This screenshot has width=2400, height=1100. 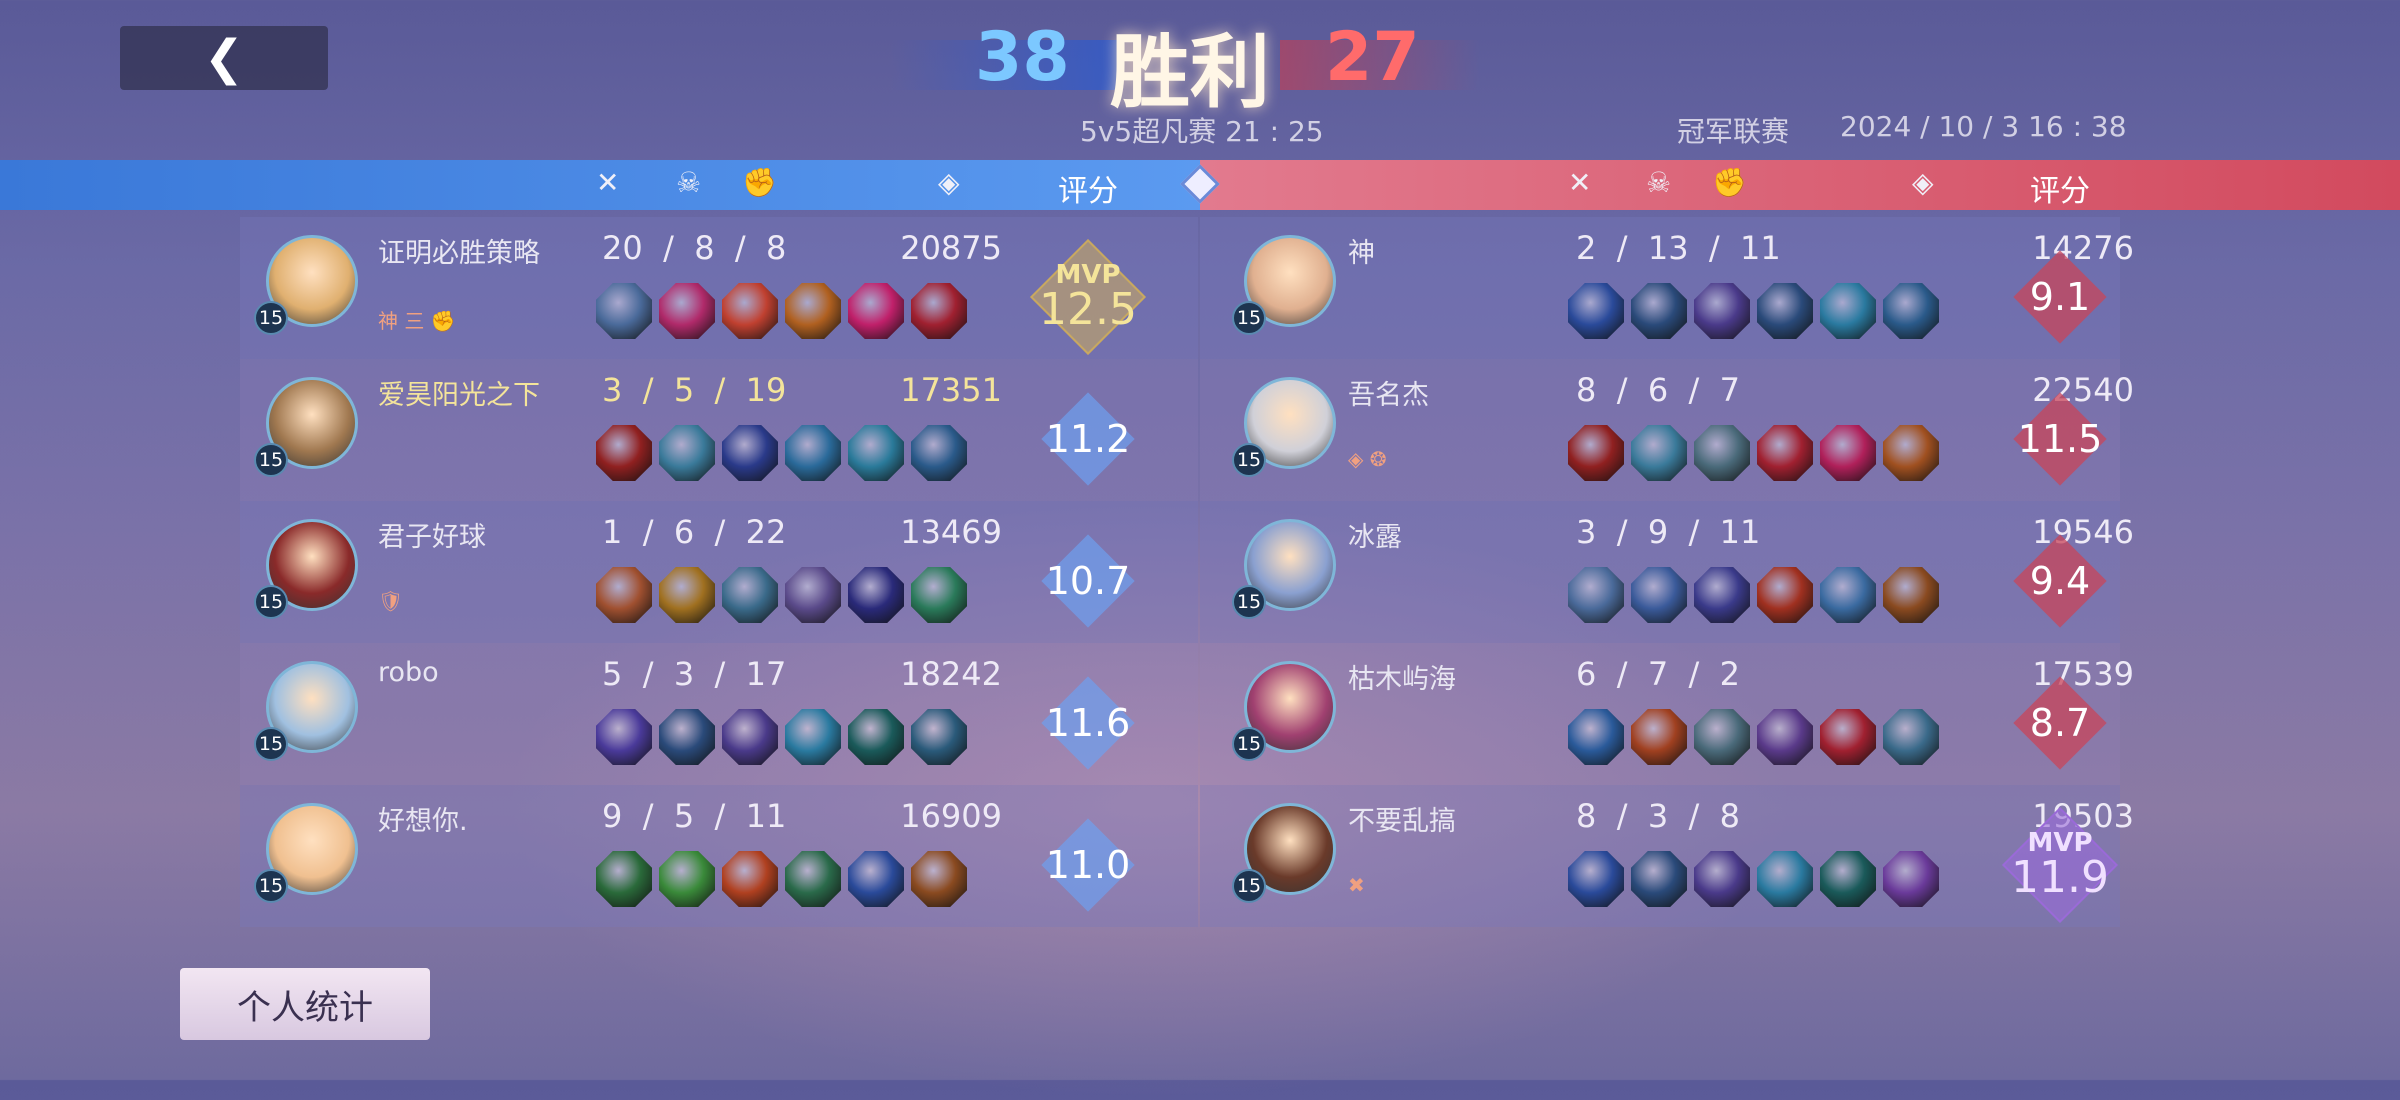 I want to click on player-row: 15 枯木屿海 6 / 7 / 2 17539 8.7, so click(x=1667, y=714).